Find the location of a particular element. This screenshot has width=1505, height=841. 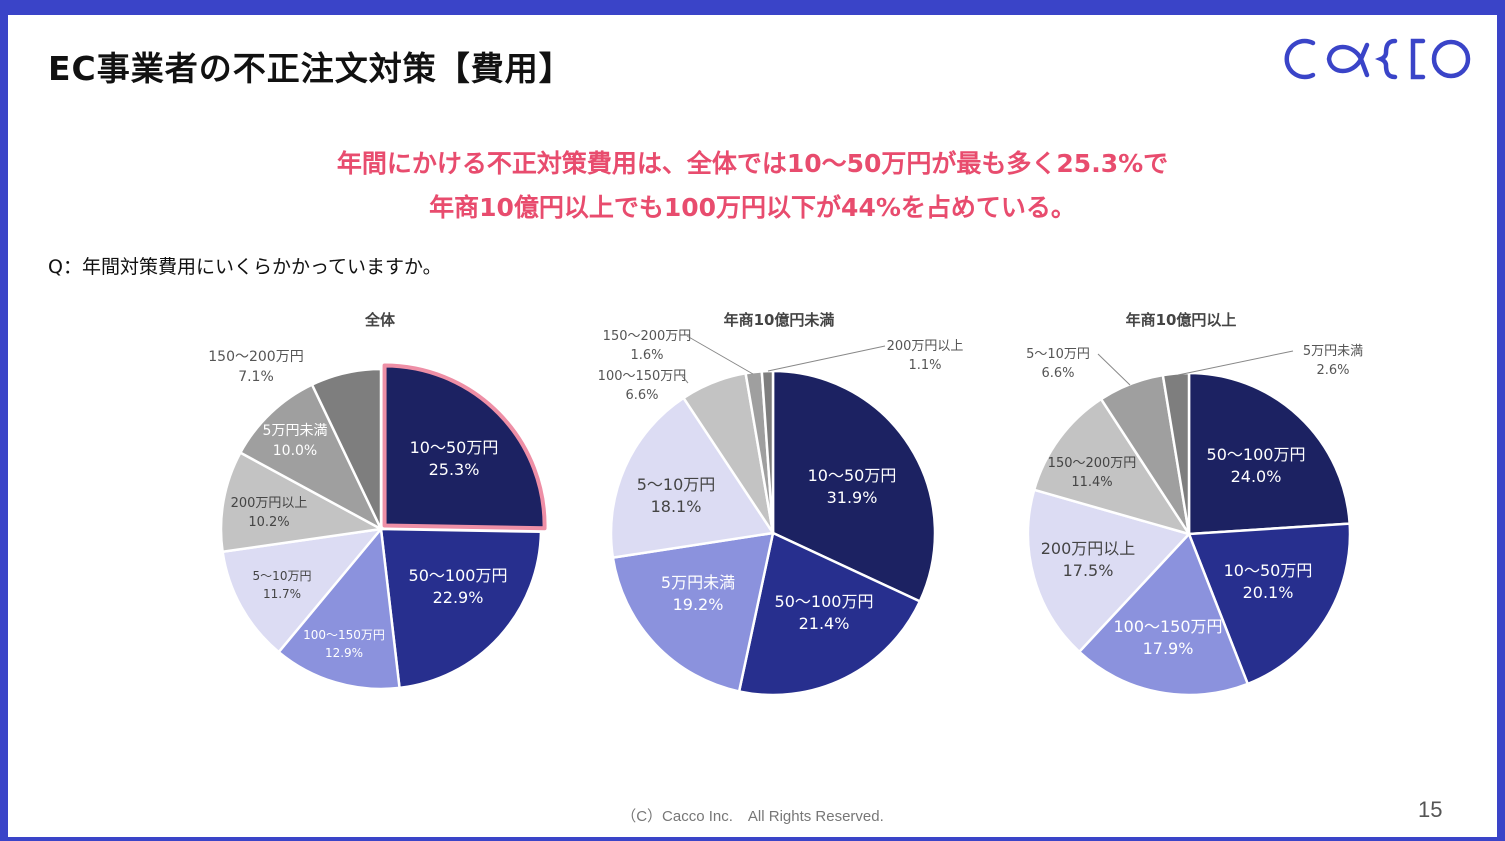

slice-value: 2.6% is located at coordinates (1332, 370).